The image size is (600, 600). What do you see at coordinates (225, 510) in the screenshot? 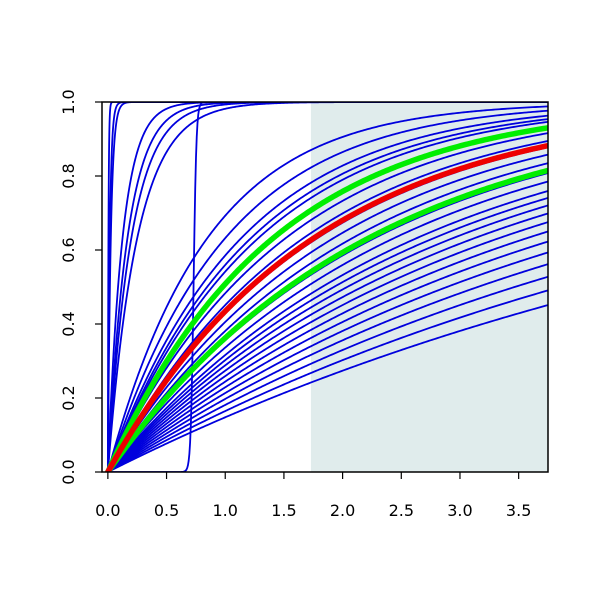
I see `x-tick-label: 1.0` at bounding box center [225, 510].